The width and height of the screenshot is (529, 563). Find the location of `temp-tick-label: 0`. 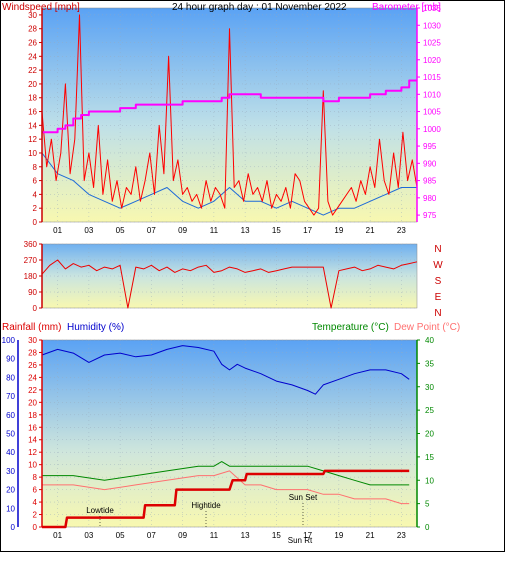

temp-tick-label: 0 is located at coordinates (427, 527).